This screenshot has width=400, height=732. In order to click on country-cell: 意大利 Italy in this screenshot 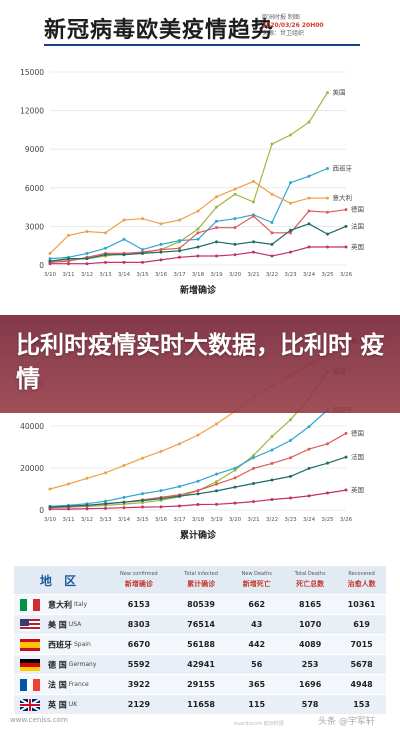, I will do `click(60, 604)`.